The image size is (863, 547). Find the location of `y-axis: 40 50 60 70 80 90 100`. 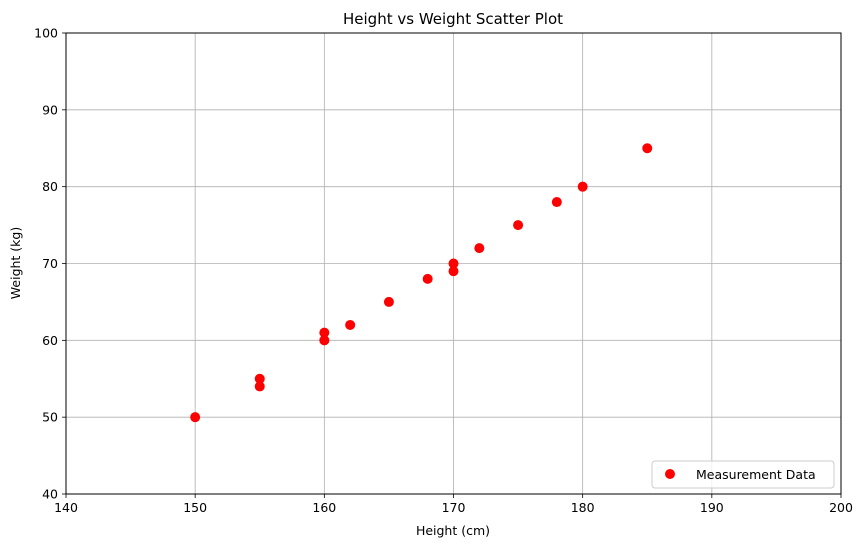

y-axis: 40 50 60 70 80 90 100 is located at coordinates (50, 264).